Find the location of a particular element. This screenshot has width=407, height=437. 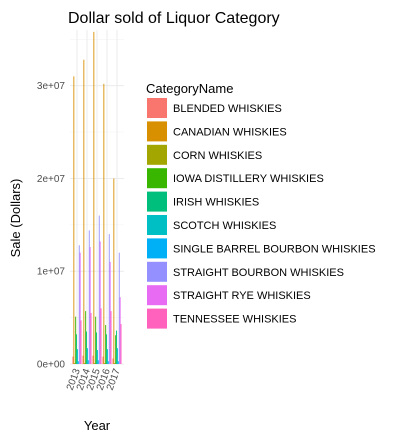

legend-label: IRISH WHISKIES is located at coordinates (216, 203).